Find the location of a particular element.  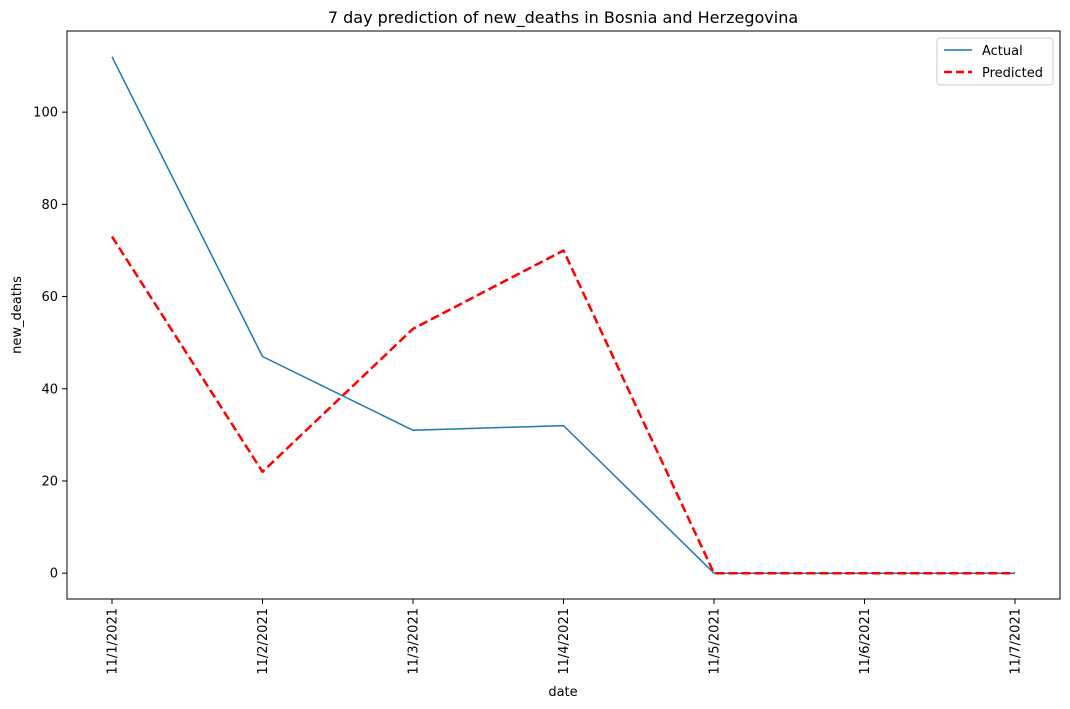

y-tick-label: 40 is located at coordinates (49, 389).